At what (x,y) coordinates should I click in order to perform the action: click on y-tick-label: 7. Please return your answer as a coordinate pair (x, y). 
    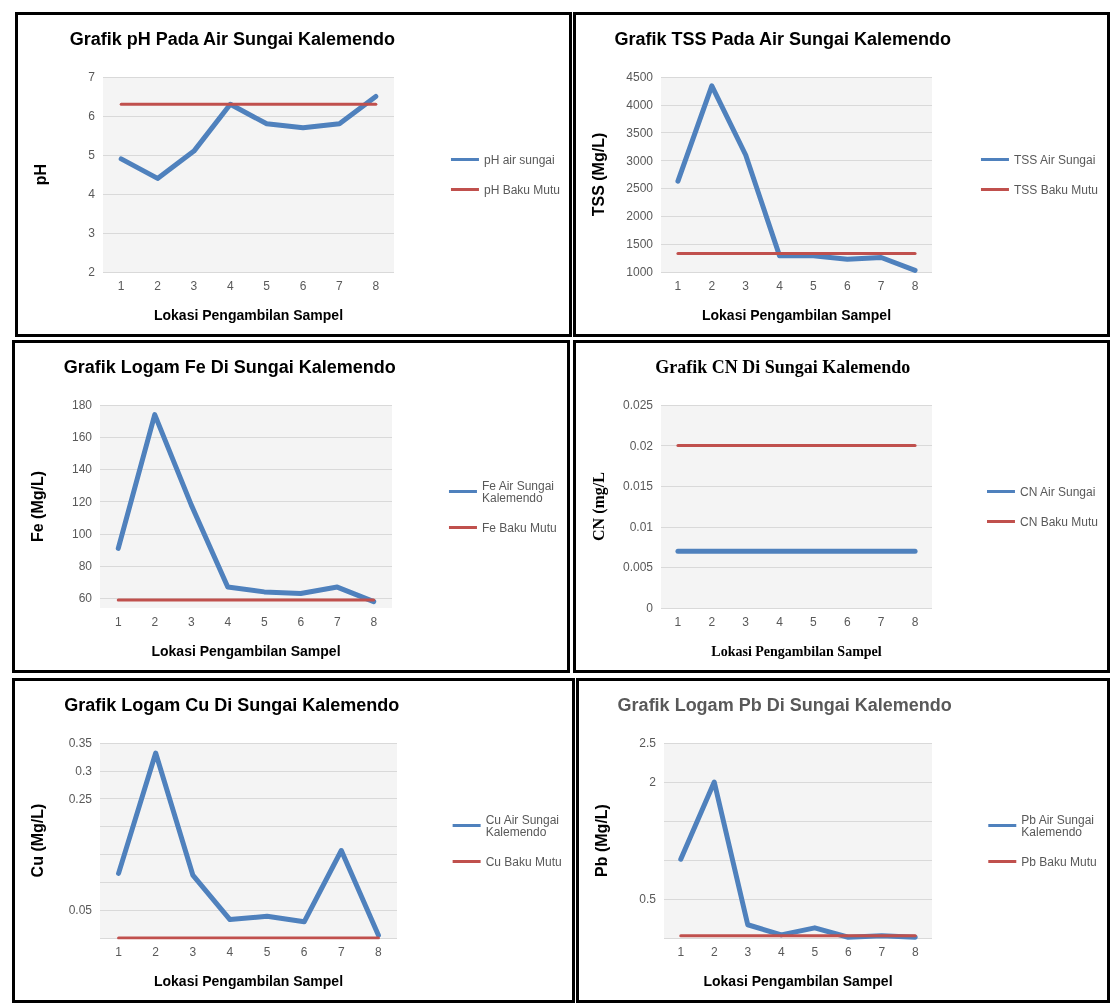
    Looking at the image, I should click on (92, 77).